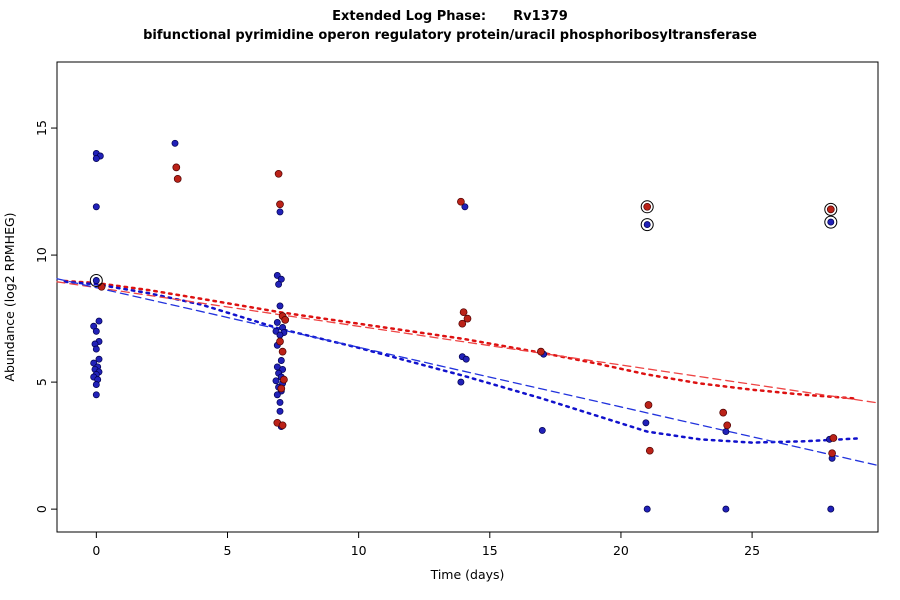  I want to click on x-tick-label: 25, so click(752, 550).